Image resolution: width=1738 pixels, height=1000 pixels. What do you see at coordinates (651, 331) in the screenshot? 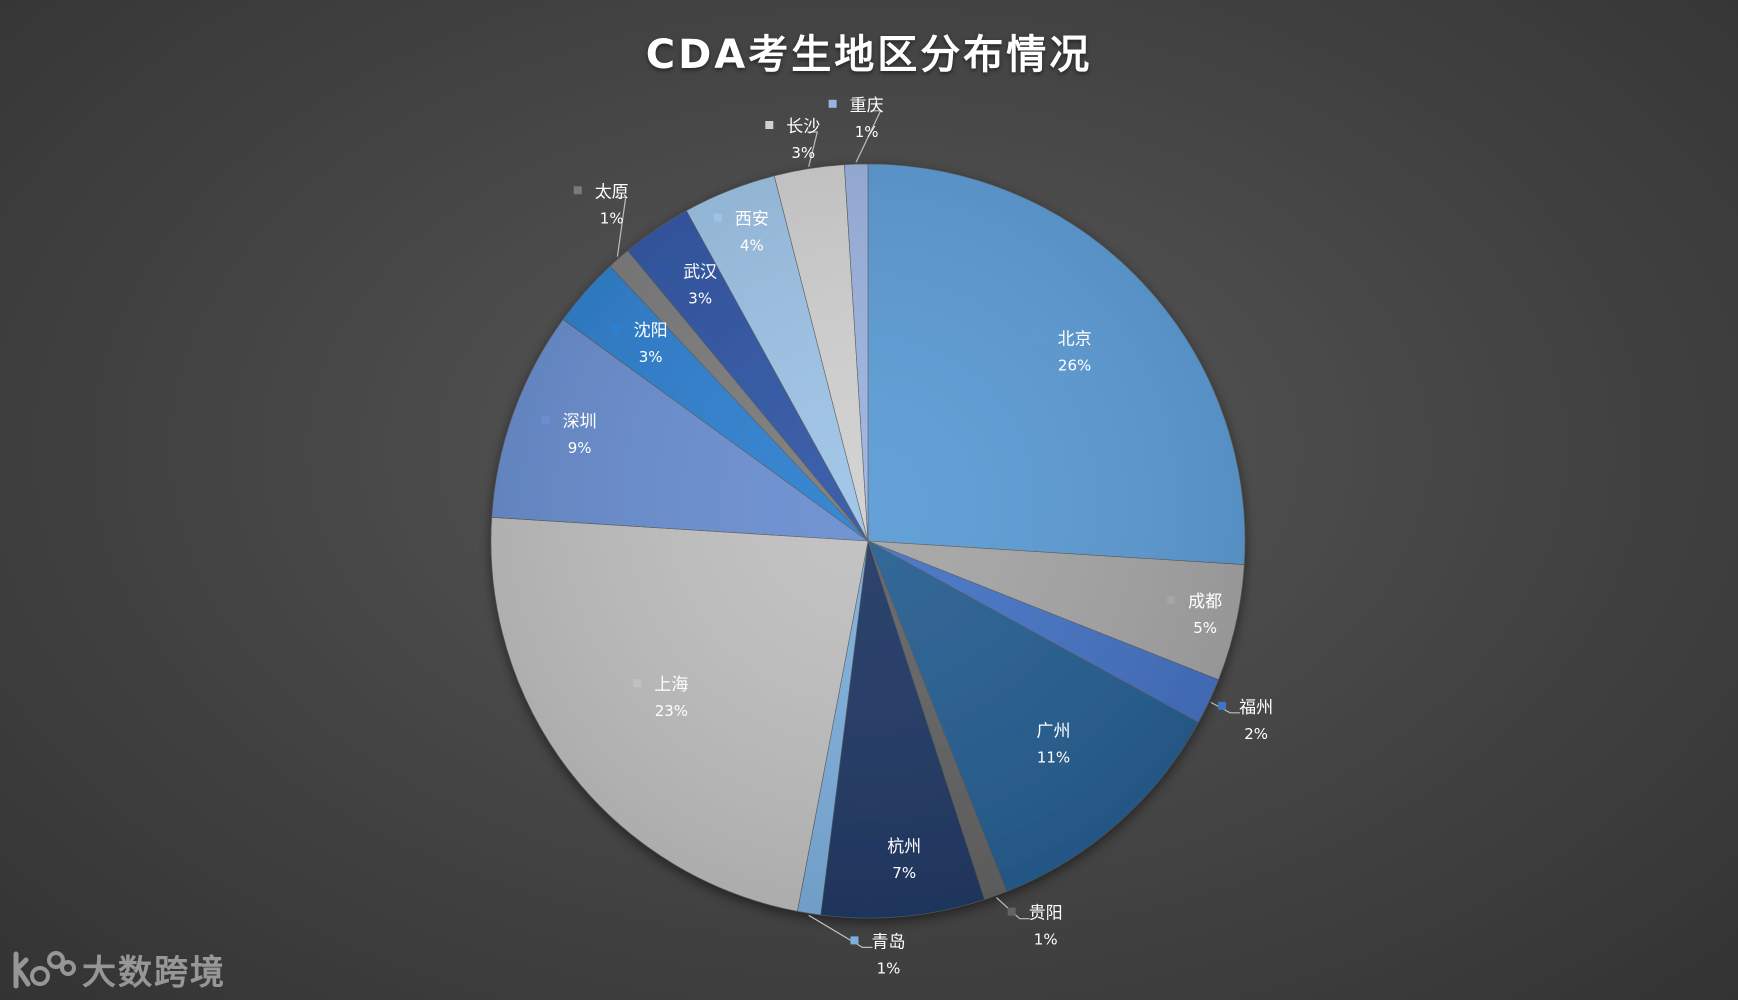
I see `slice-label: 沈阳` at bounding box center [651, 331].